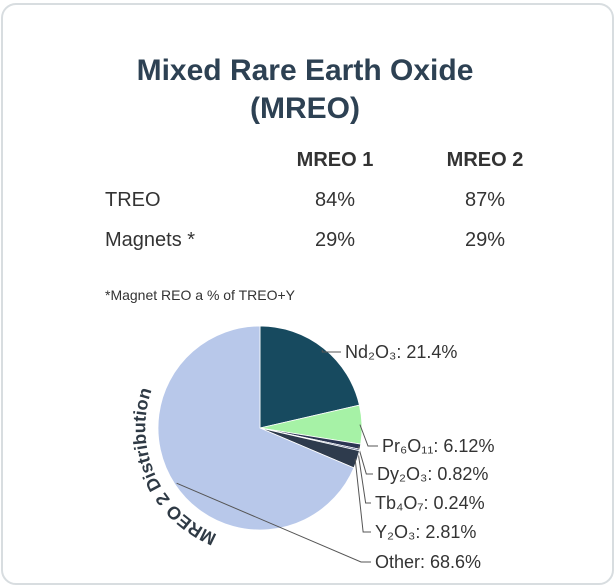 Image resolution: width=616 pixels, height=588 pixels. What do you see at coordinates (485, 200) in the screenshot?
I see `cell: 87%` at bounding box center [485, 200].